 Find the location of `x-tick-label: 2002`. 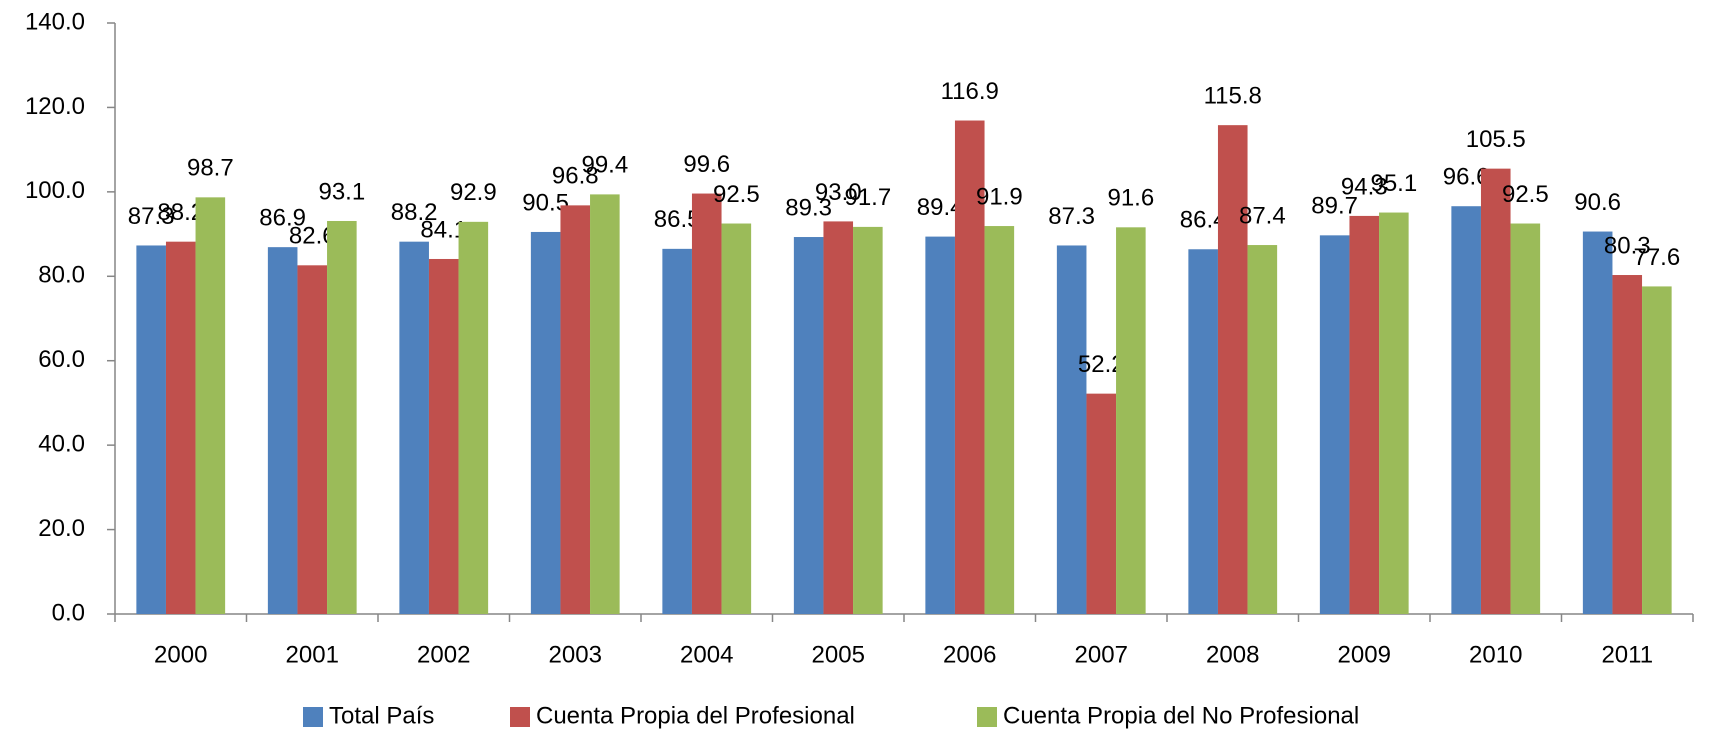

x-tick-label: 2002 is located at coordinates (443, 654).